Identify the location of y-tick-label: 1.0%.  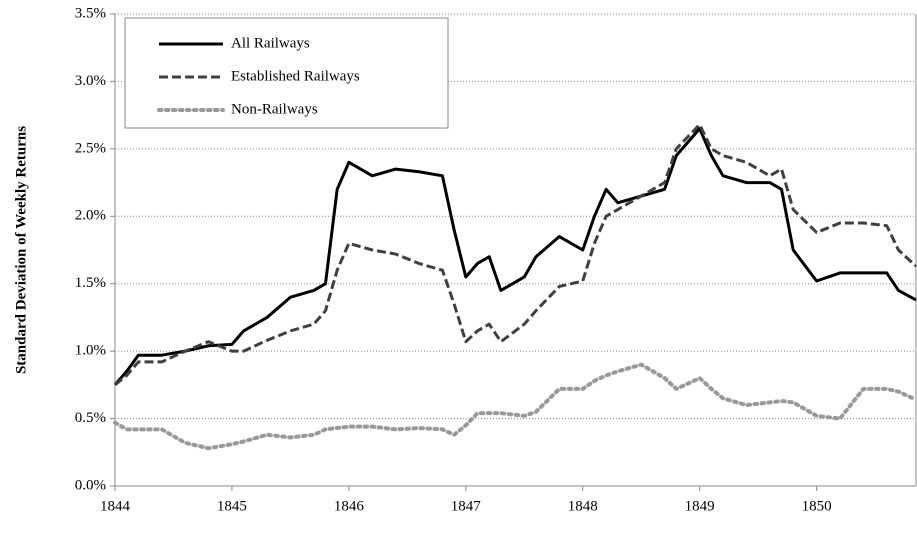
(90, 351).